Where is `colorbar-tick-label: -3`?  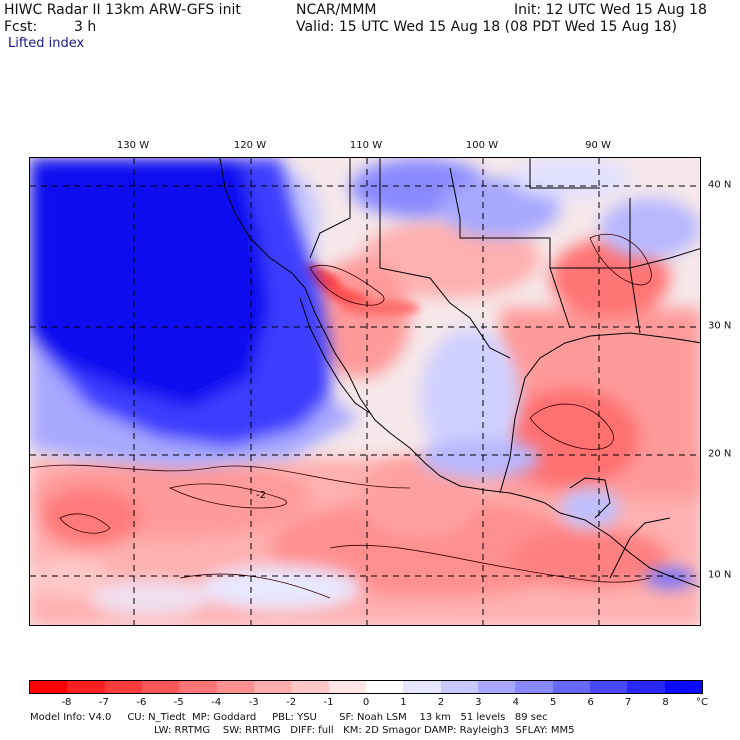 colorbar-tick-label: -3 is located at coordinates (253, 702).